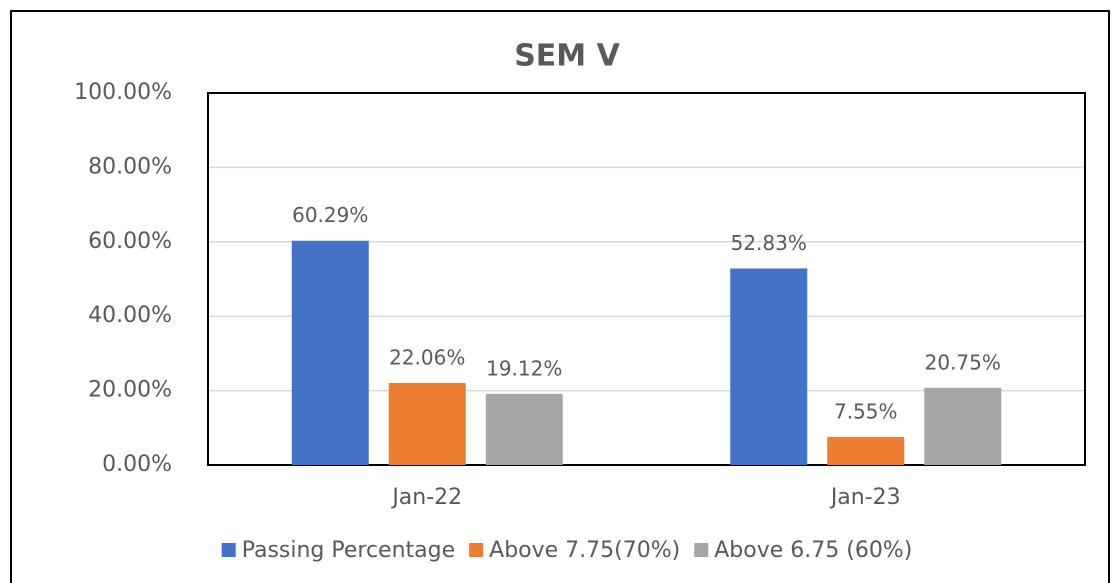  I want to click on y-tick-label: 60.00%, so click(130, 241).